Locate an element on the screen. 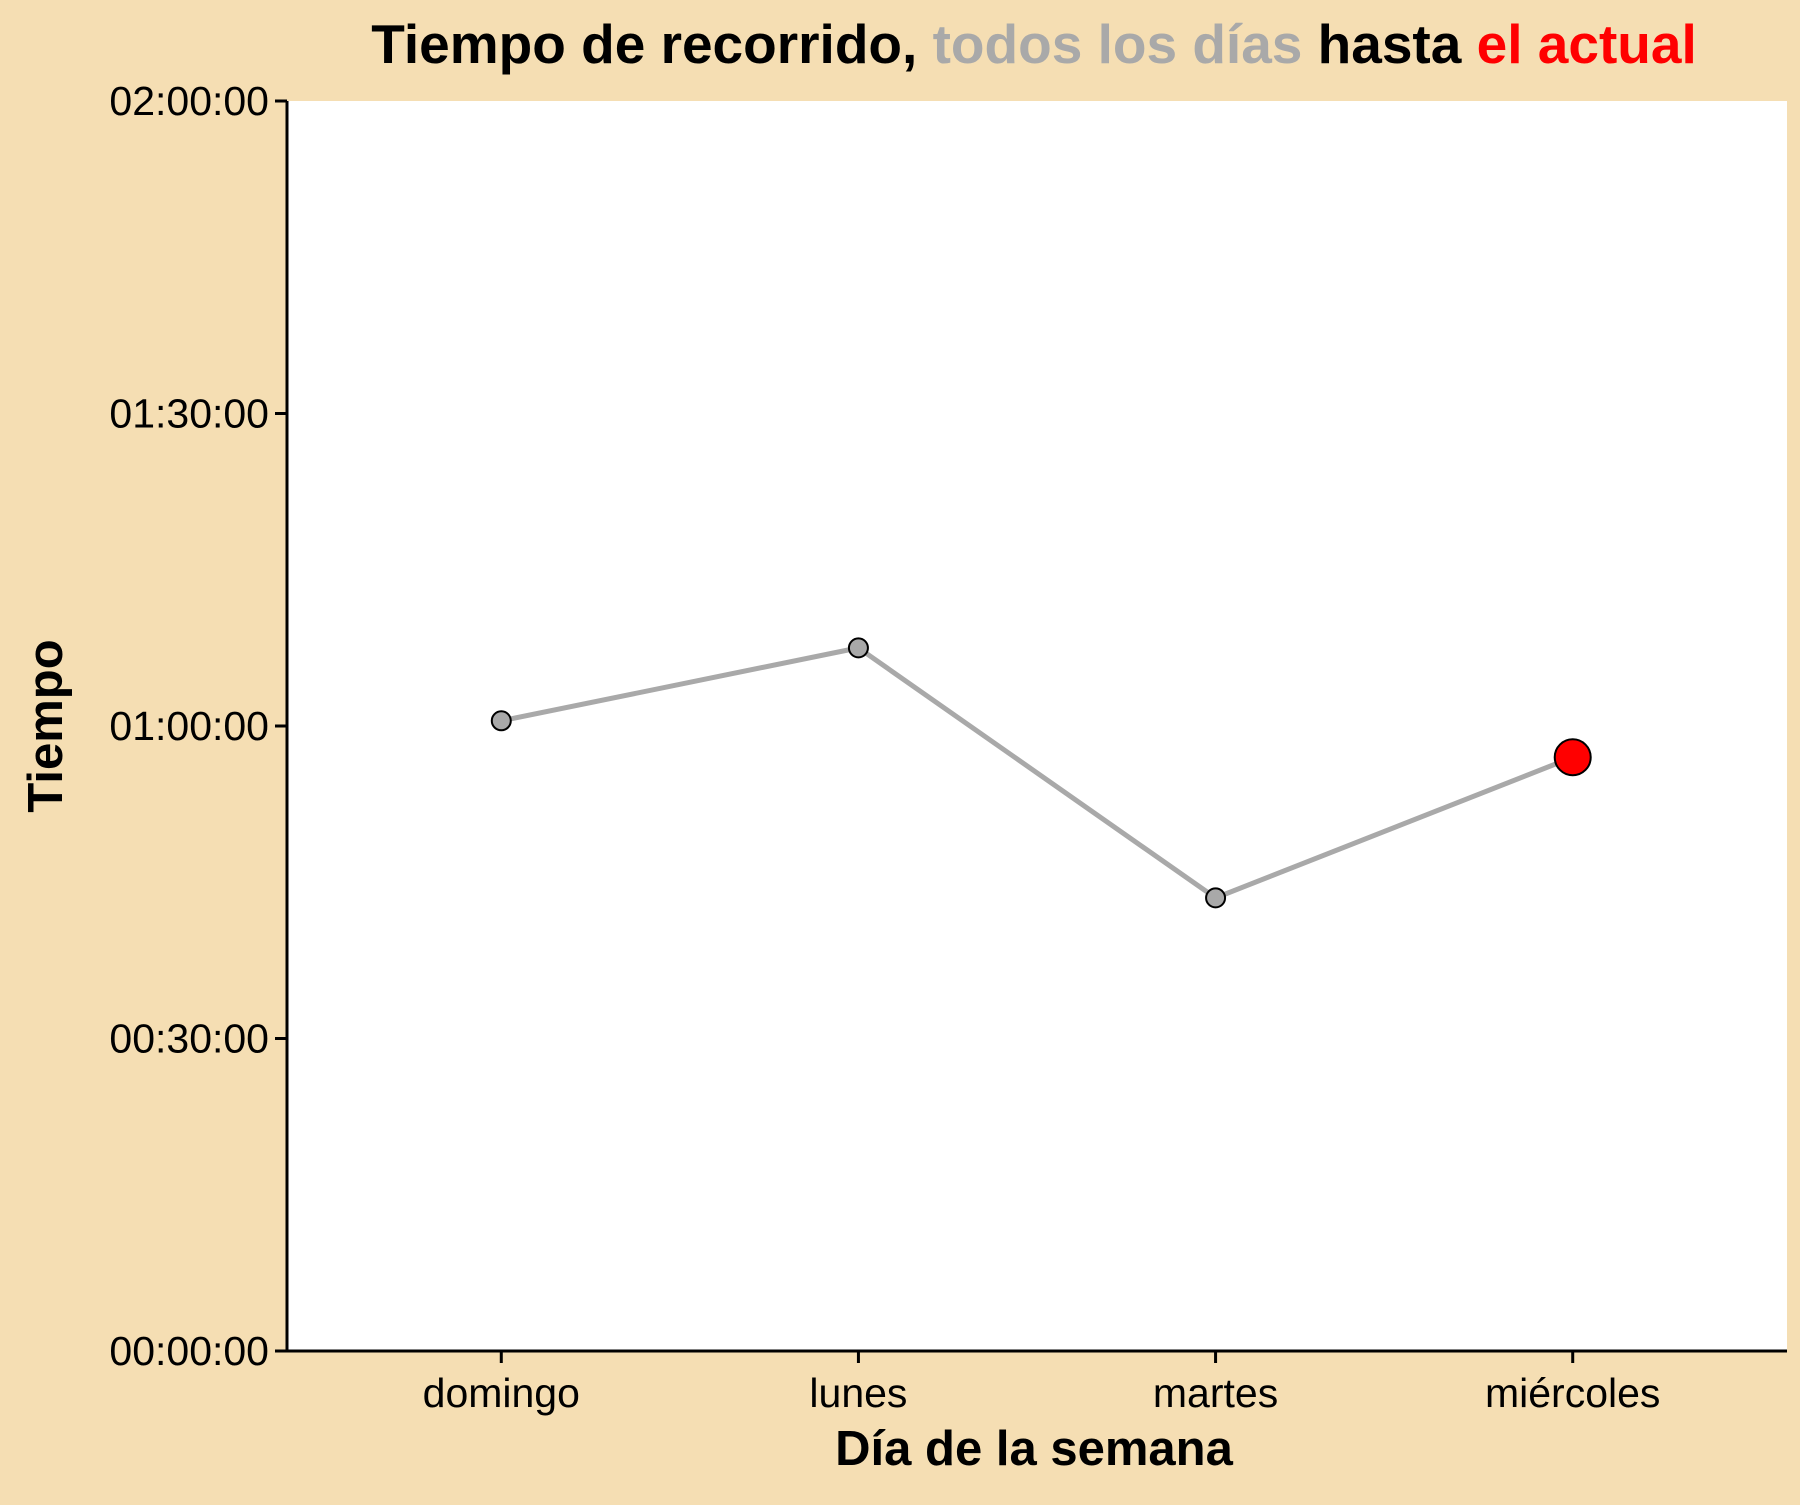 The height and width of the screenshot is (1505, 1800). x-axis: domingo lunes martes miércoles is located at coordinates (1041, 1383).